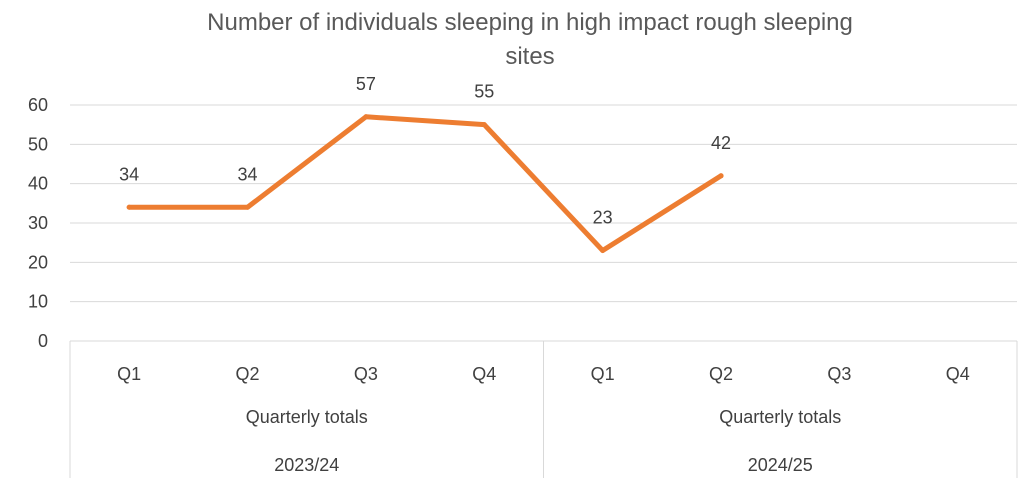  What do you see at coordinates (38, 144) in the screenshot?
I see `y-tick-label: 50` at bounding box center [38, 144].